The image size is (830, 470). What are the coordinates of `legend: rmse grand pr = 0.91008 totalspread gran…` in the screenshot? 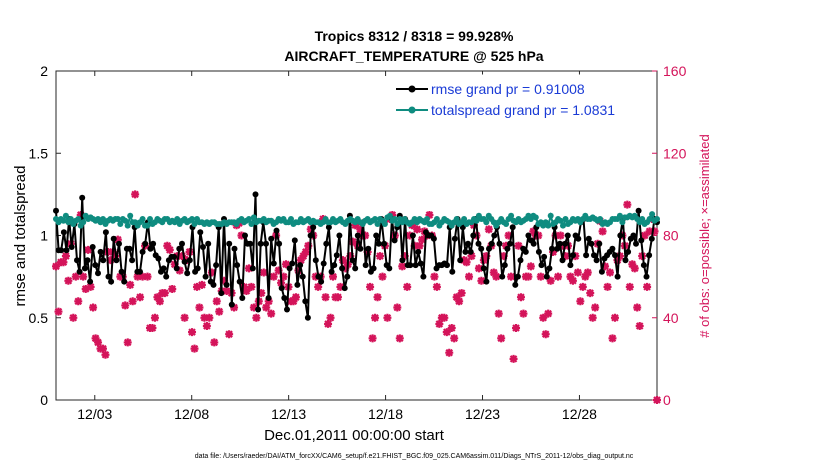 It's located at (523, 99).